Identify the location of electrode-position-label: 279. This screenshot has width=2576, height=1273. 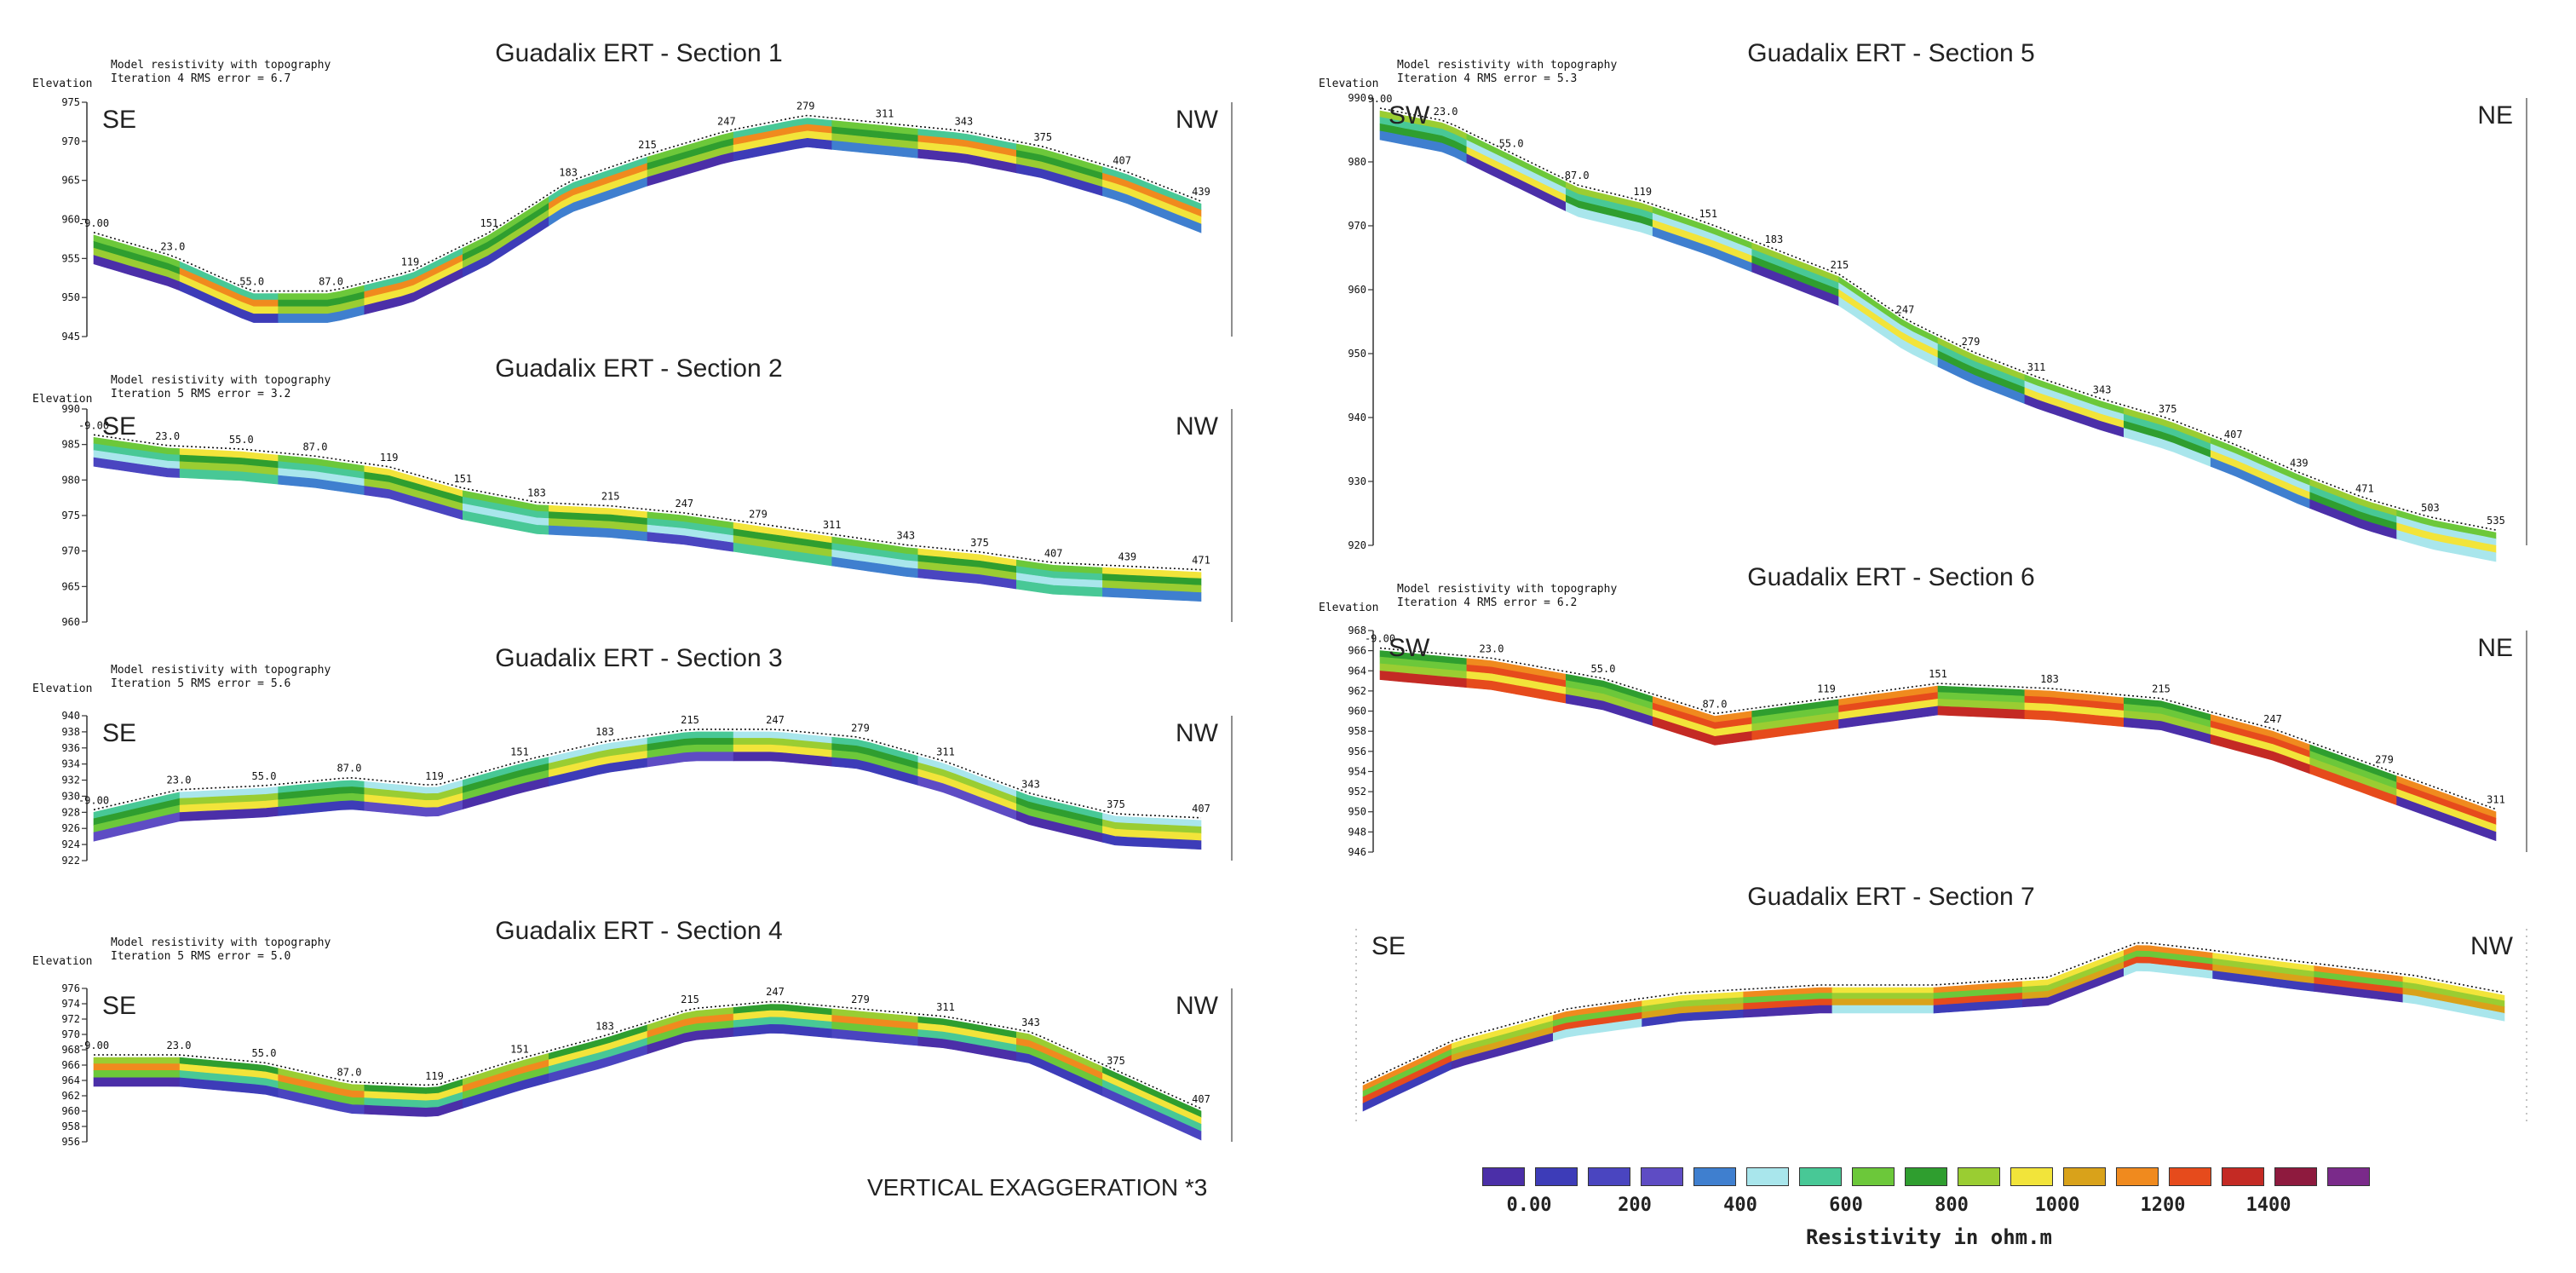
(2385, 759).